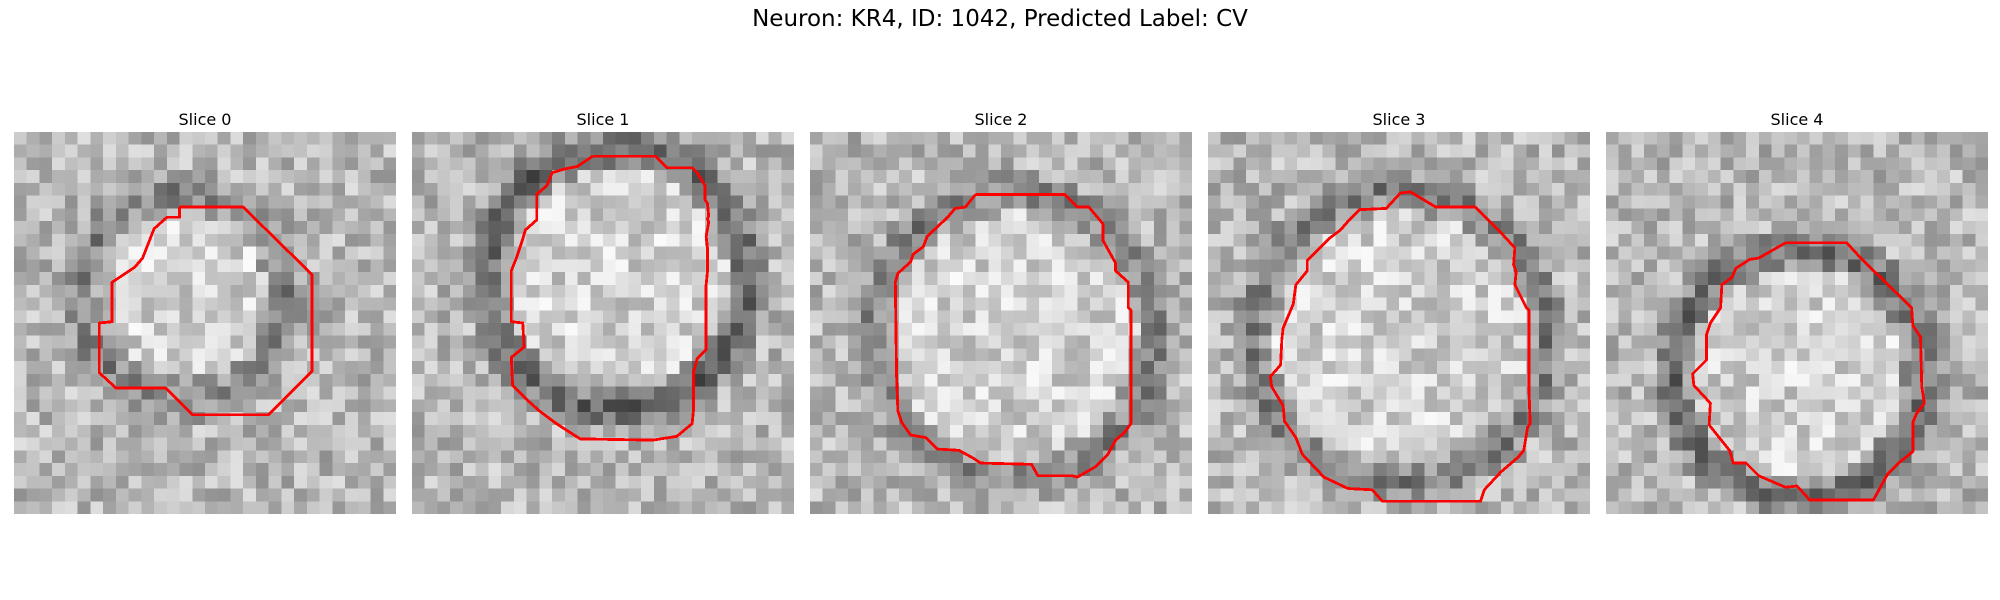 The width and height of the screenshot is (2000, 600). I want to click on slice-title: Slice 1, so click(603, 119).